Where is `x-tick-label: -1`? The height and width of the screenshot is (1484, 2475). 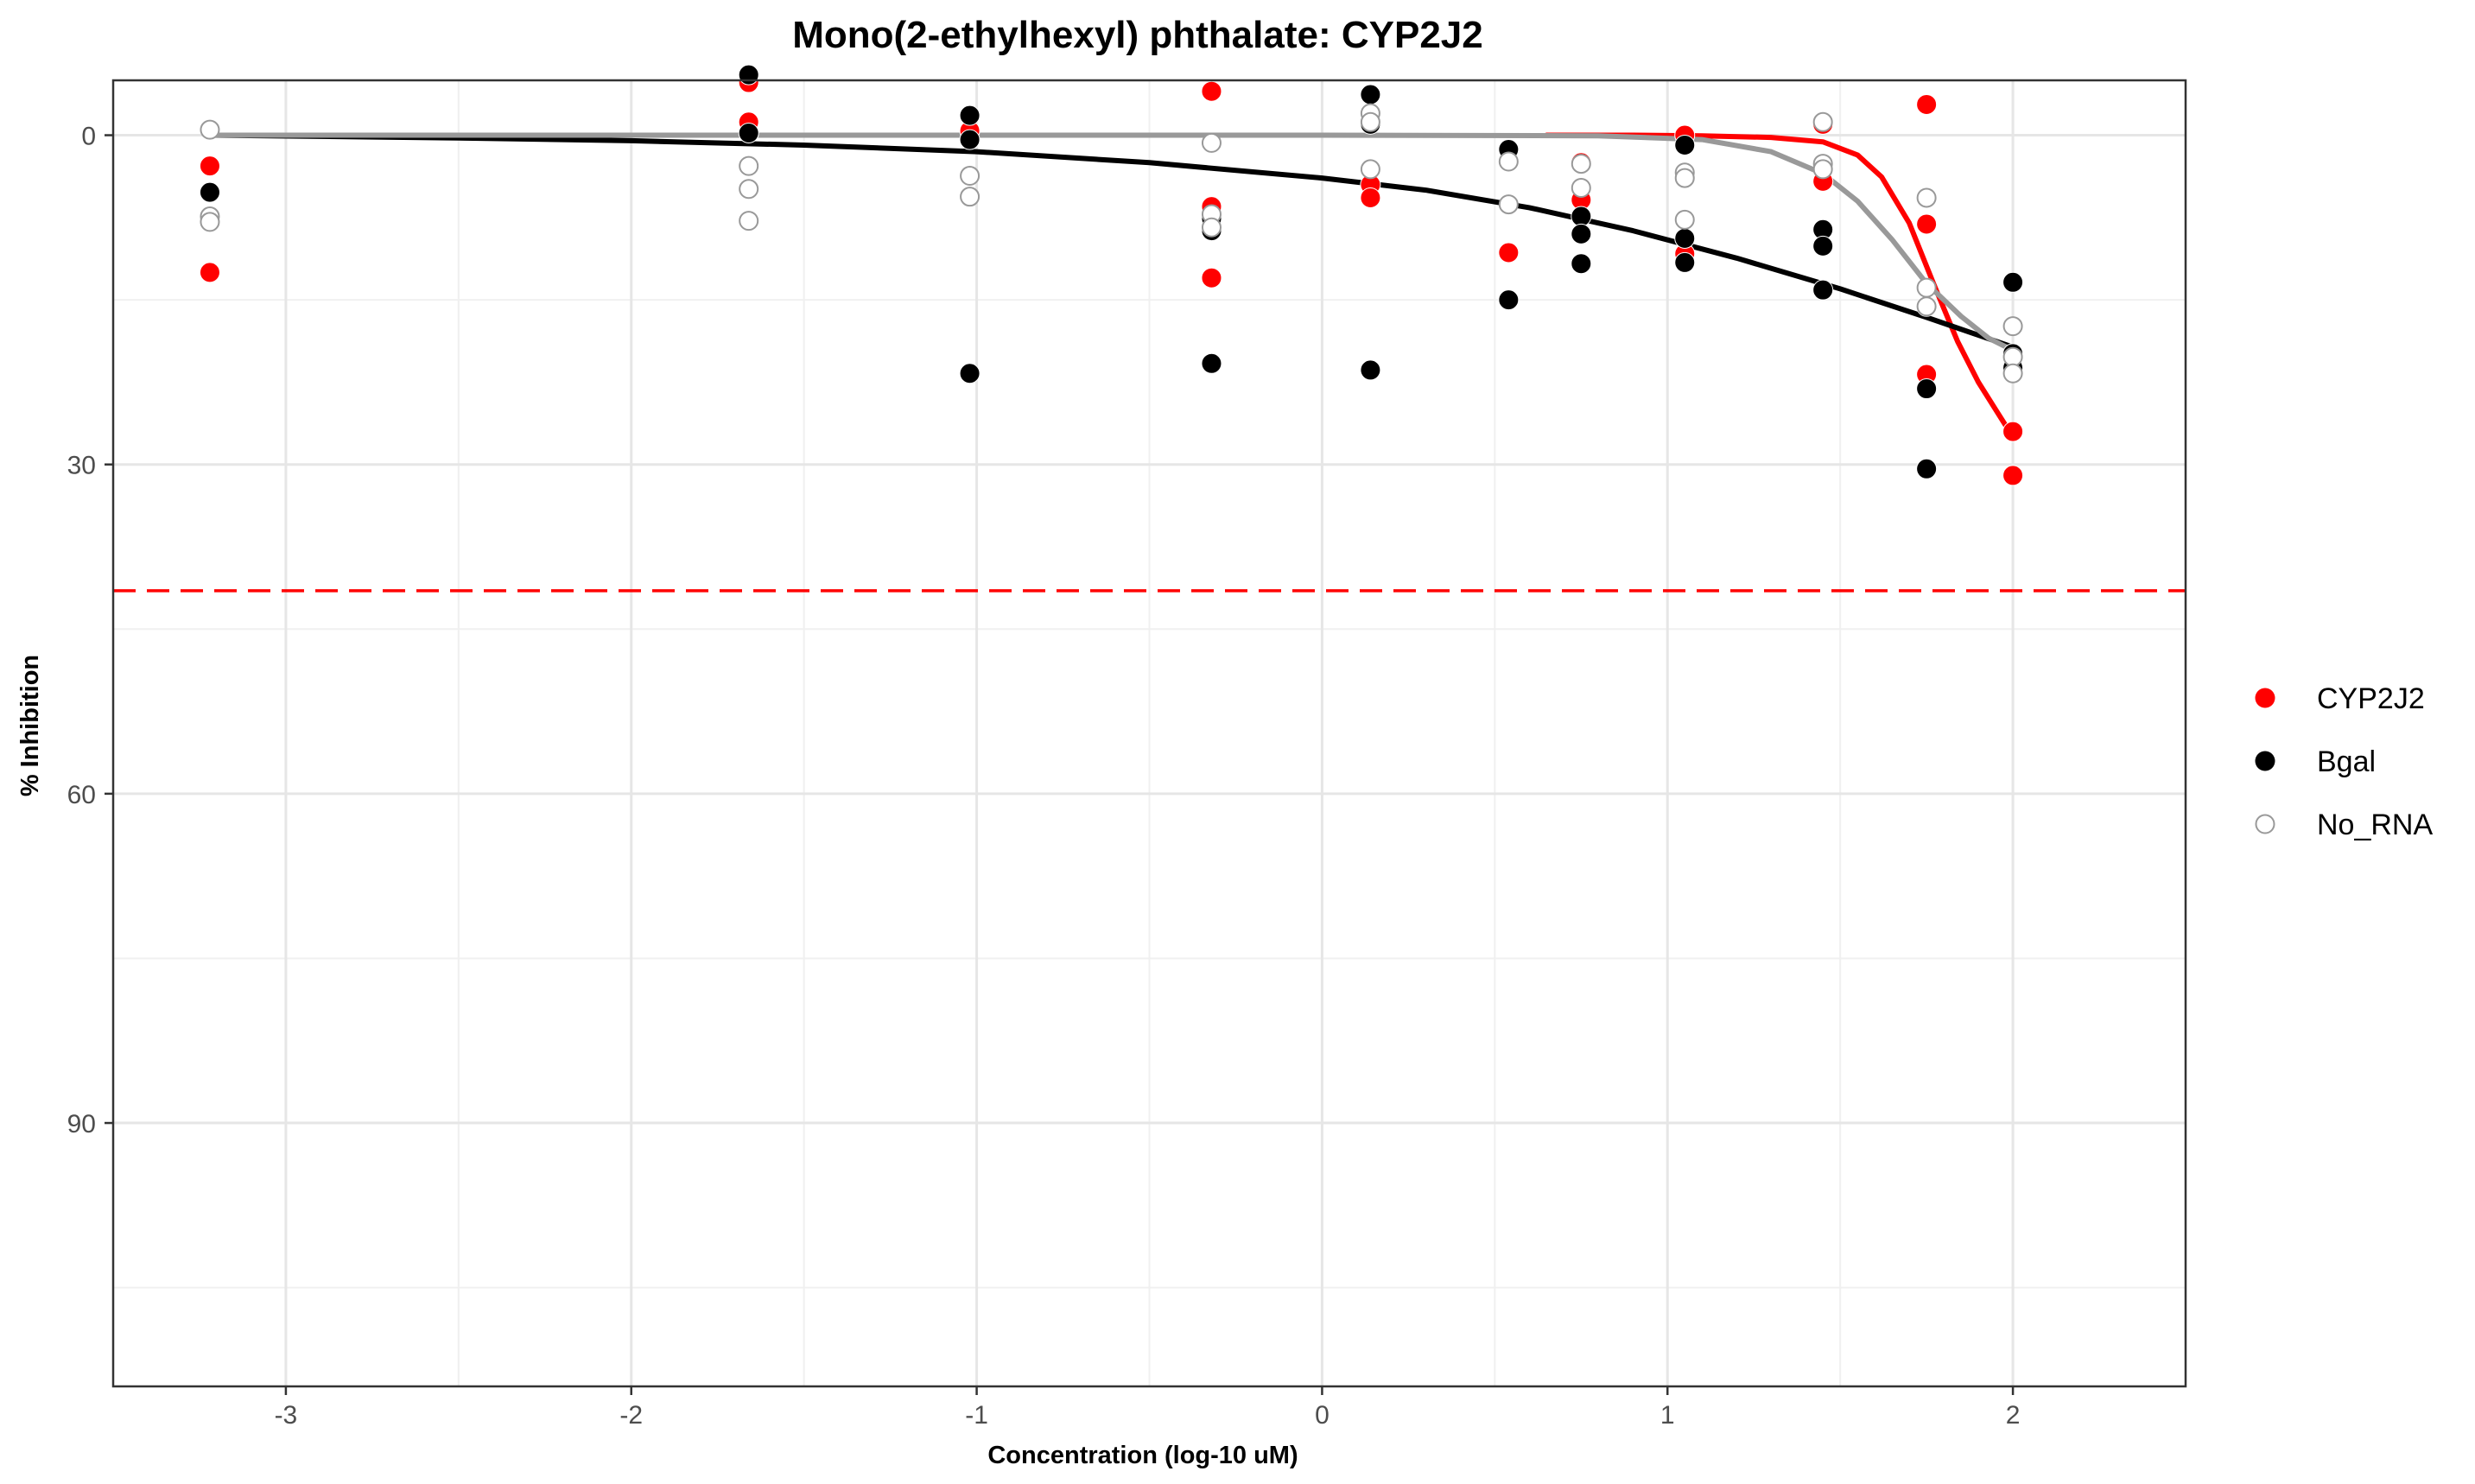
x-tick-label: -1 is located at coordinates (976, 1415).